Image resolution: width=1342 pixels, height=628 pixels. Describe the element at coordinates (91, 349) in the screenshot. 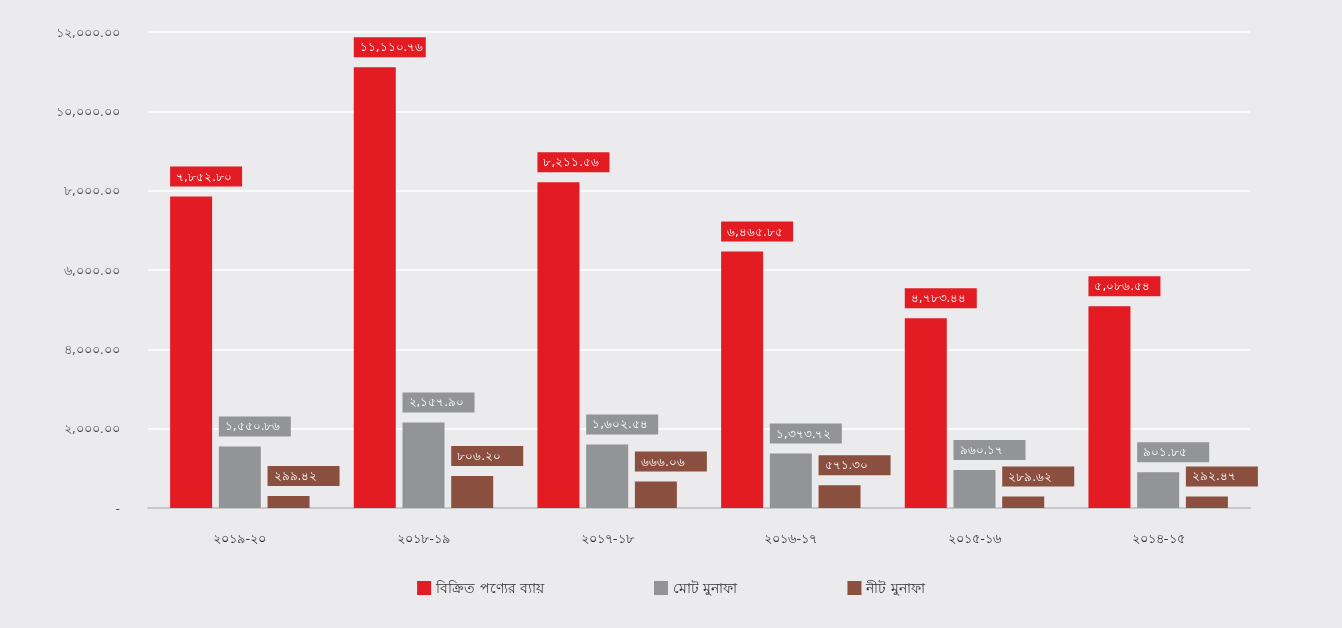

I see `y-tick-label: ৪,০০০.০০` at that location.